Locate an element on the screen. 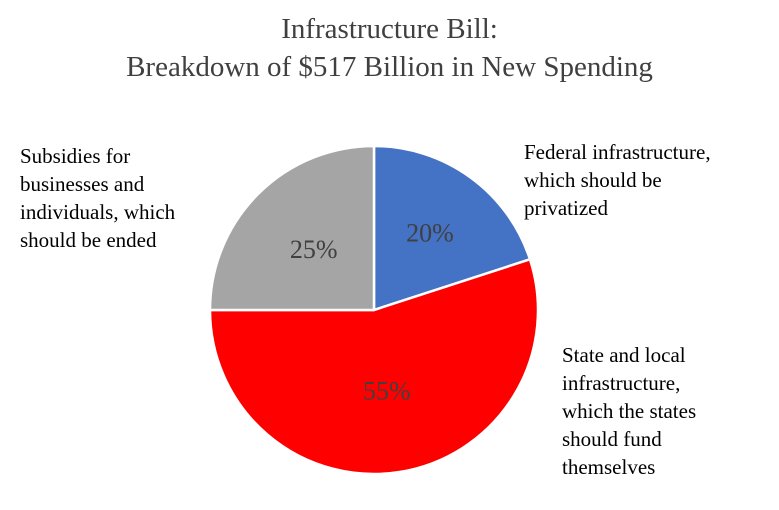 The width and height of the screenshot is (779, 510). pie-slice-federal is located at coordinates (452, 228).